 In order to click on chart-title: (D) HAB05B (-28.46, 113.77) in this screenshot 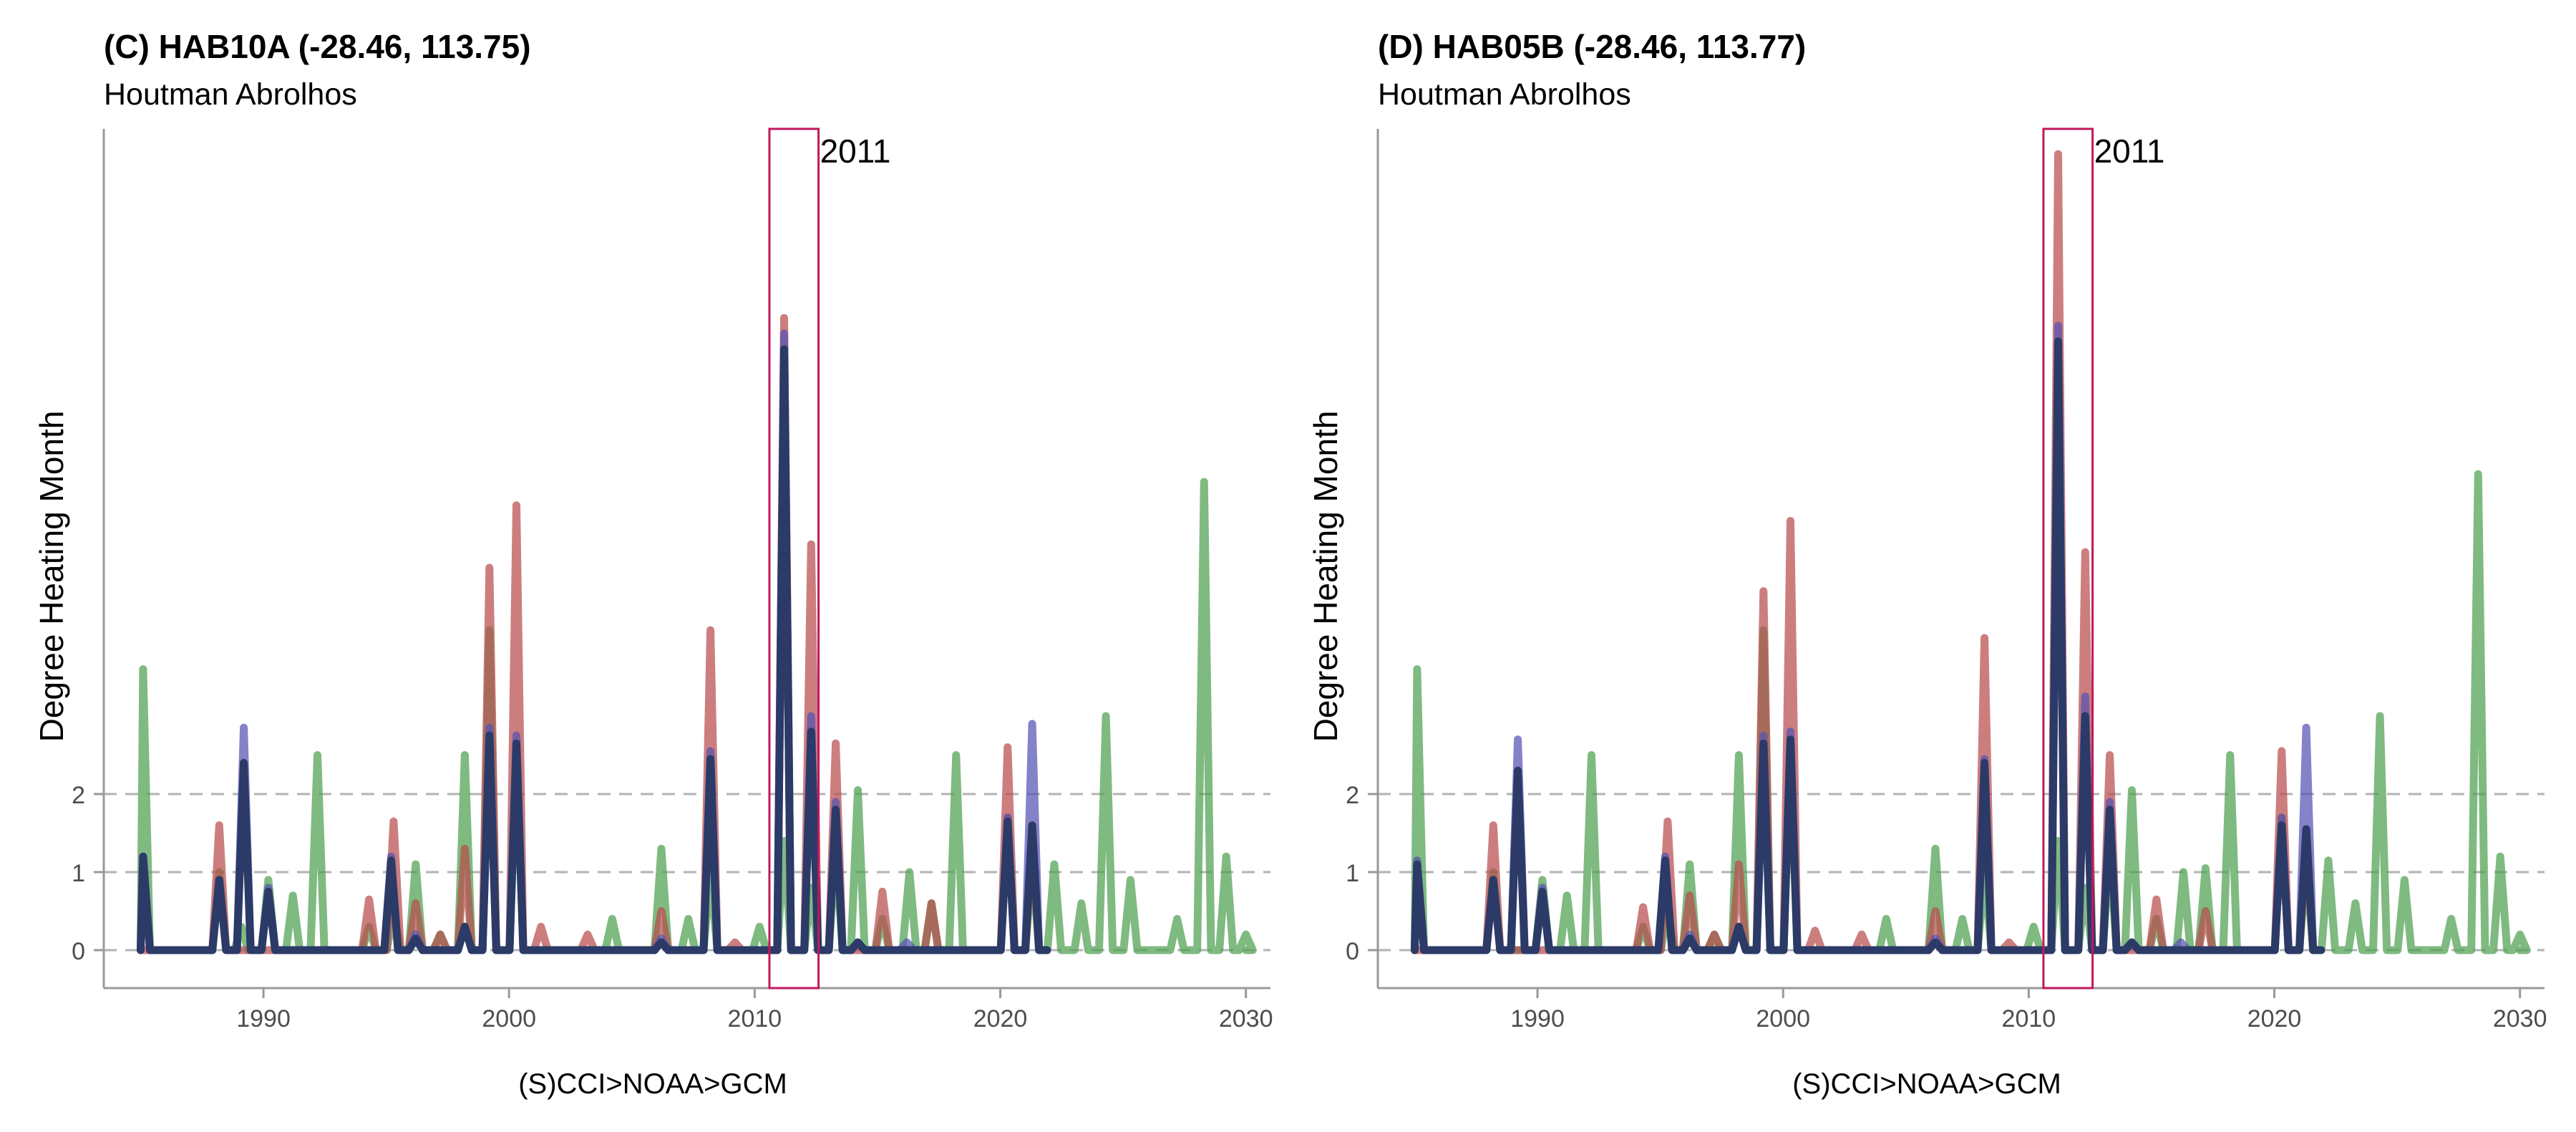, I will do `click(1592, 46)`.